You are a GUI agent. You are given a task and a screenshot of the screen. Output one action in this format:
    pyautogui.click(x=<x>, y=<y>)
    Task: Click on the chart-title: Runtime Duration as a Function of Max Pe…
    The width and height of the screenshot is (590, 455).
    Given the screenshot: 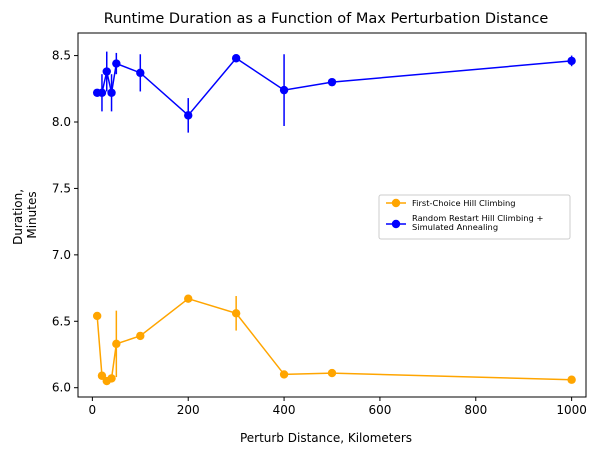 What is the action you would take?
    pyautogui.click(x=326, y=19)
    